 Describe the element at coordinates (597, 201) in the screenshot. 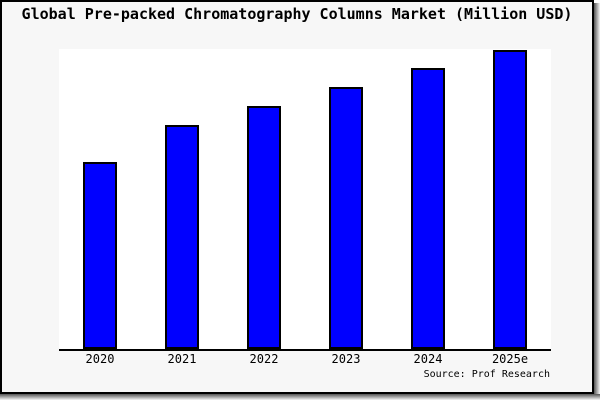

I see `frame-shadow-right` at that location.